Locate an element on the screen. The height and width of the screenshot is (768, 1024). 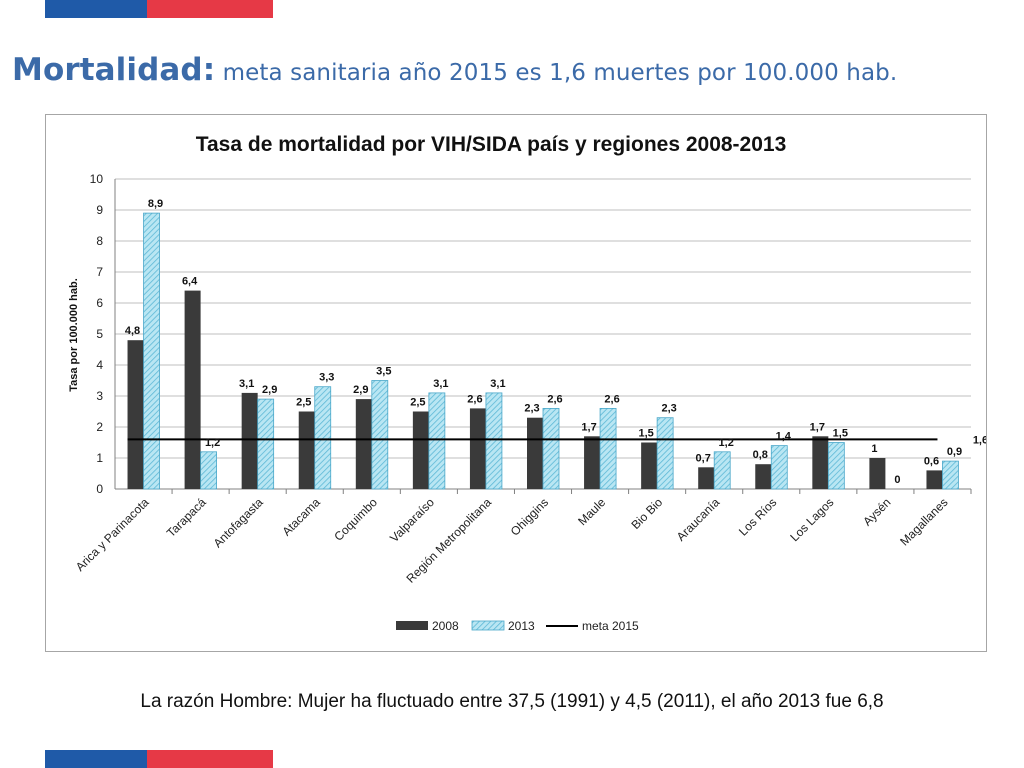
legend-label-2013: 2013 is located at coordinates (521, 626).